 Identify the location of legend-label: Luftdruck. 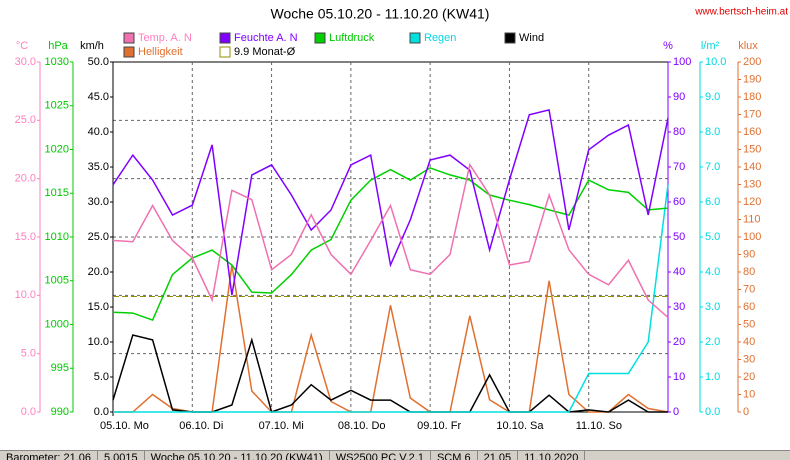
(352, 38).